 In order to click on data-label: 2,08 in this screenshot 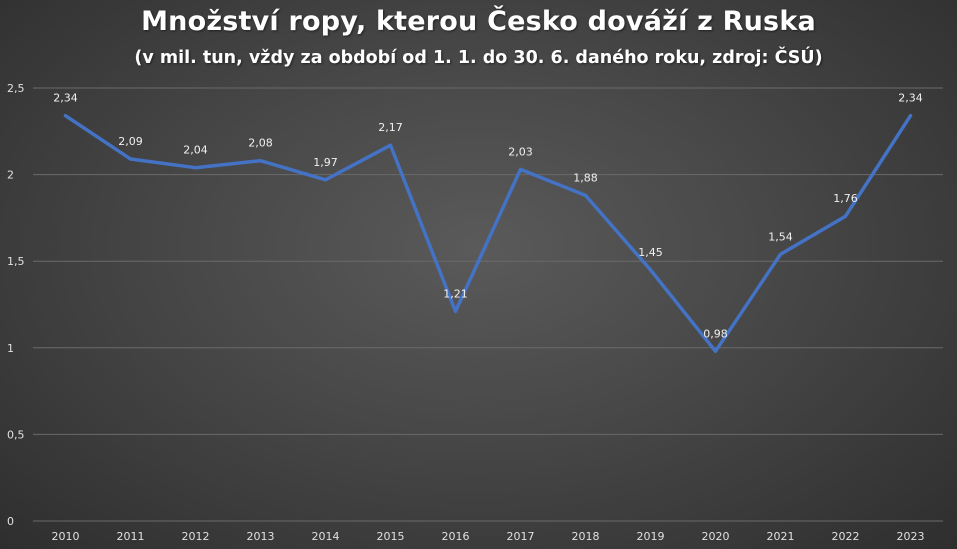, I will do `click(260, 143)`.